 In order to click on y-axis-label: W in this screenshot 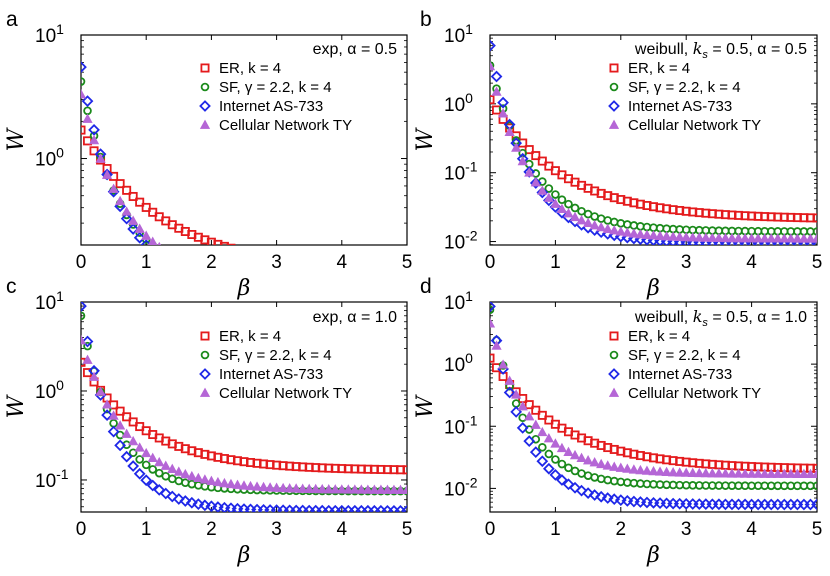, I will do `click(16, 405)`.